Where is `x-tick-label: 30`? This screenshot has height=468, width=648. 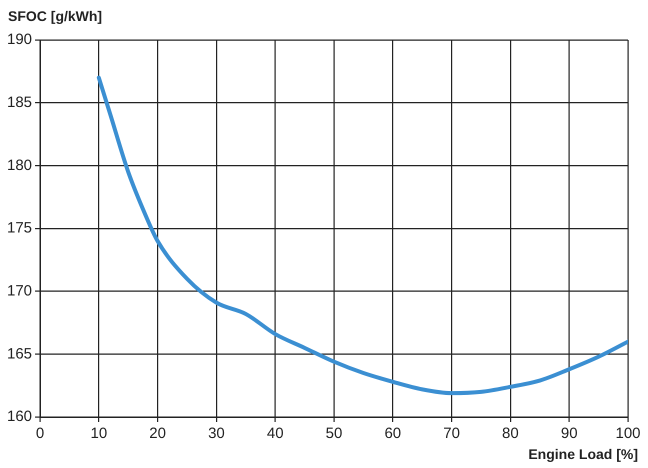 x-tick-label: 30 is located at coordinates (216, 433).